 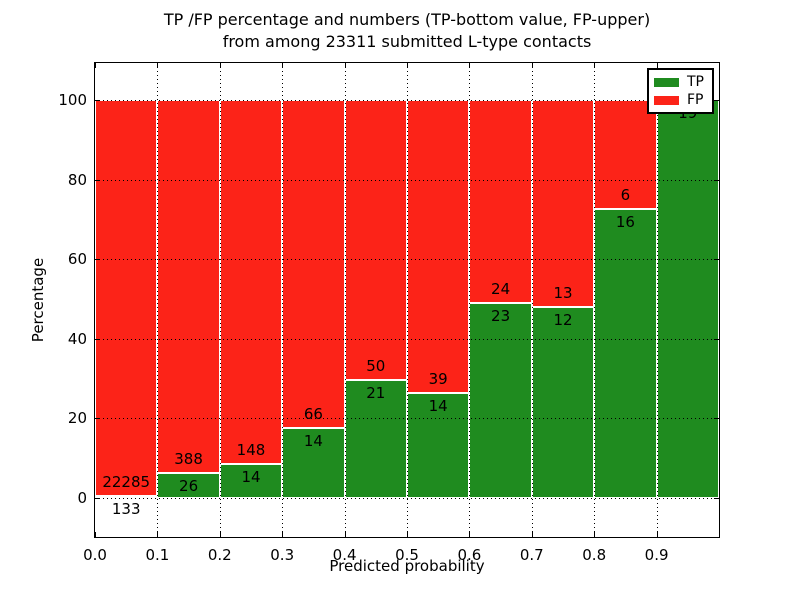 What do you see at coordinates (95, 555) in the screenshot?
I see `x-tick-label: 0.0` at bounding box center [95, 555].